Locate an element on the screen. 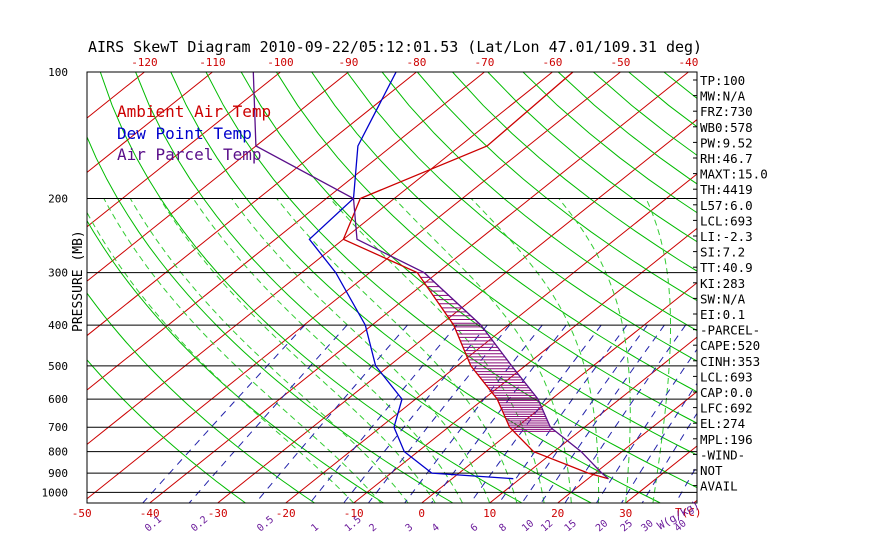  top-temp-tick-label: -80 is located at coordinates (417, 62).